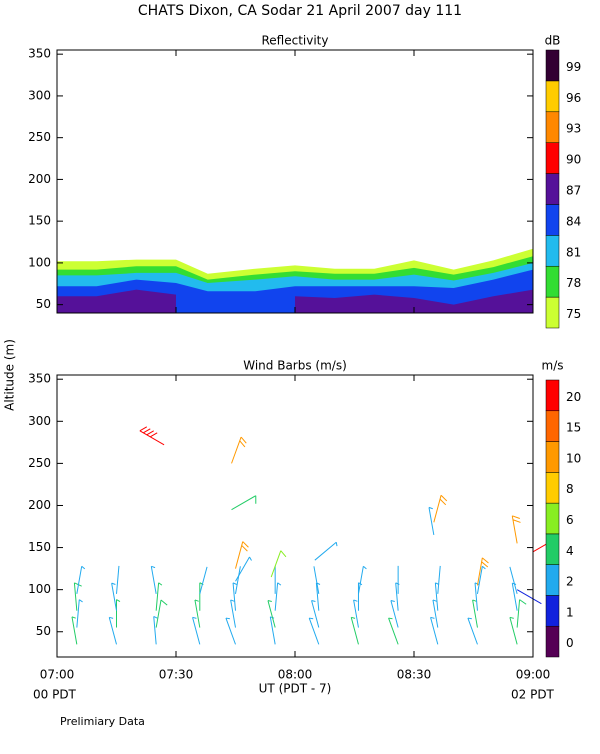 The height and width of the screenshot is (754, 600). Describe the element at coordinates (570, 489) in the screenshot. I see `colorbar-tick-label: 8` at that location.